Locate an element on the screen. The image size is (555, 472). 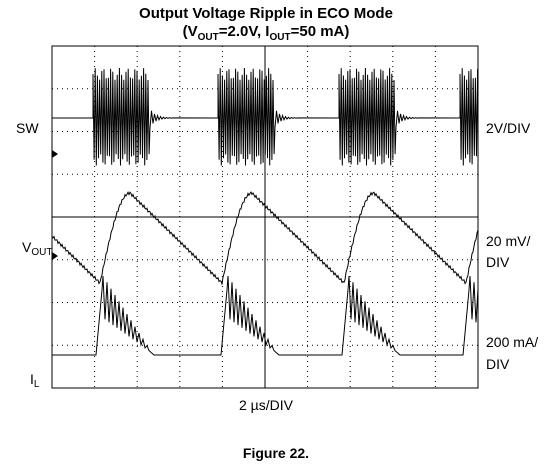
label-part: V is located at coordinates (27, 247).